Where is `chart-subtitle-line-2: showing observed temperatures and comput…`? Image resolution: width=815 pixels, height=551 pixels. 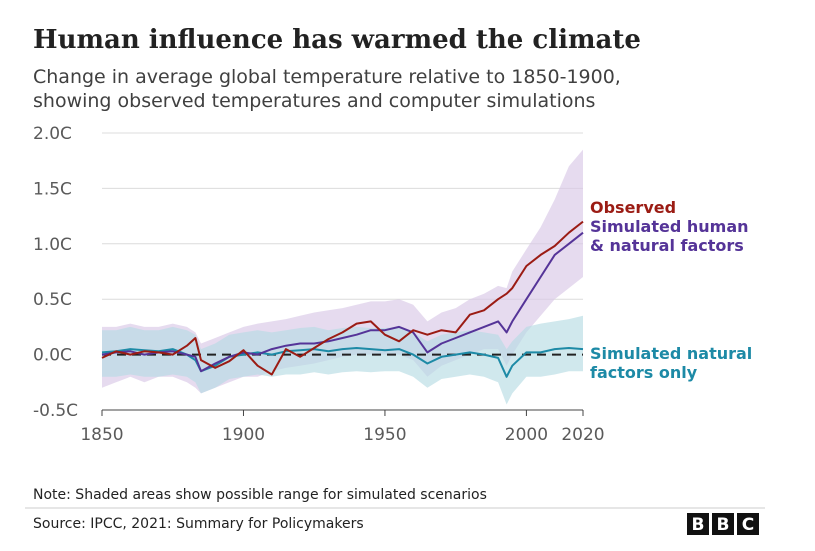
chart-subtitle-line-2: showing observed temperatures and comput… is located at coordinates (314, 101).